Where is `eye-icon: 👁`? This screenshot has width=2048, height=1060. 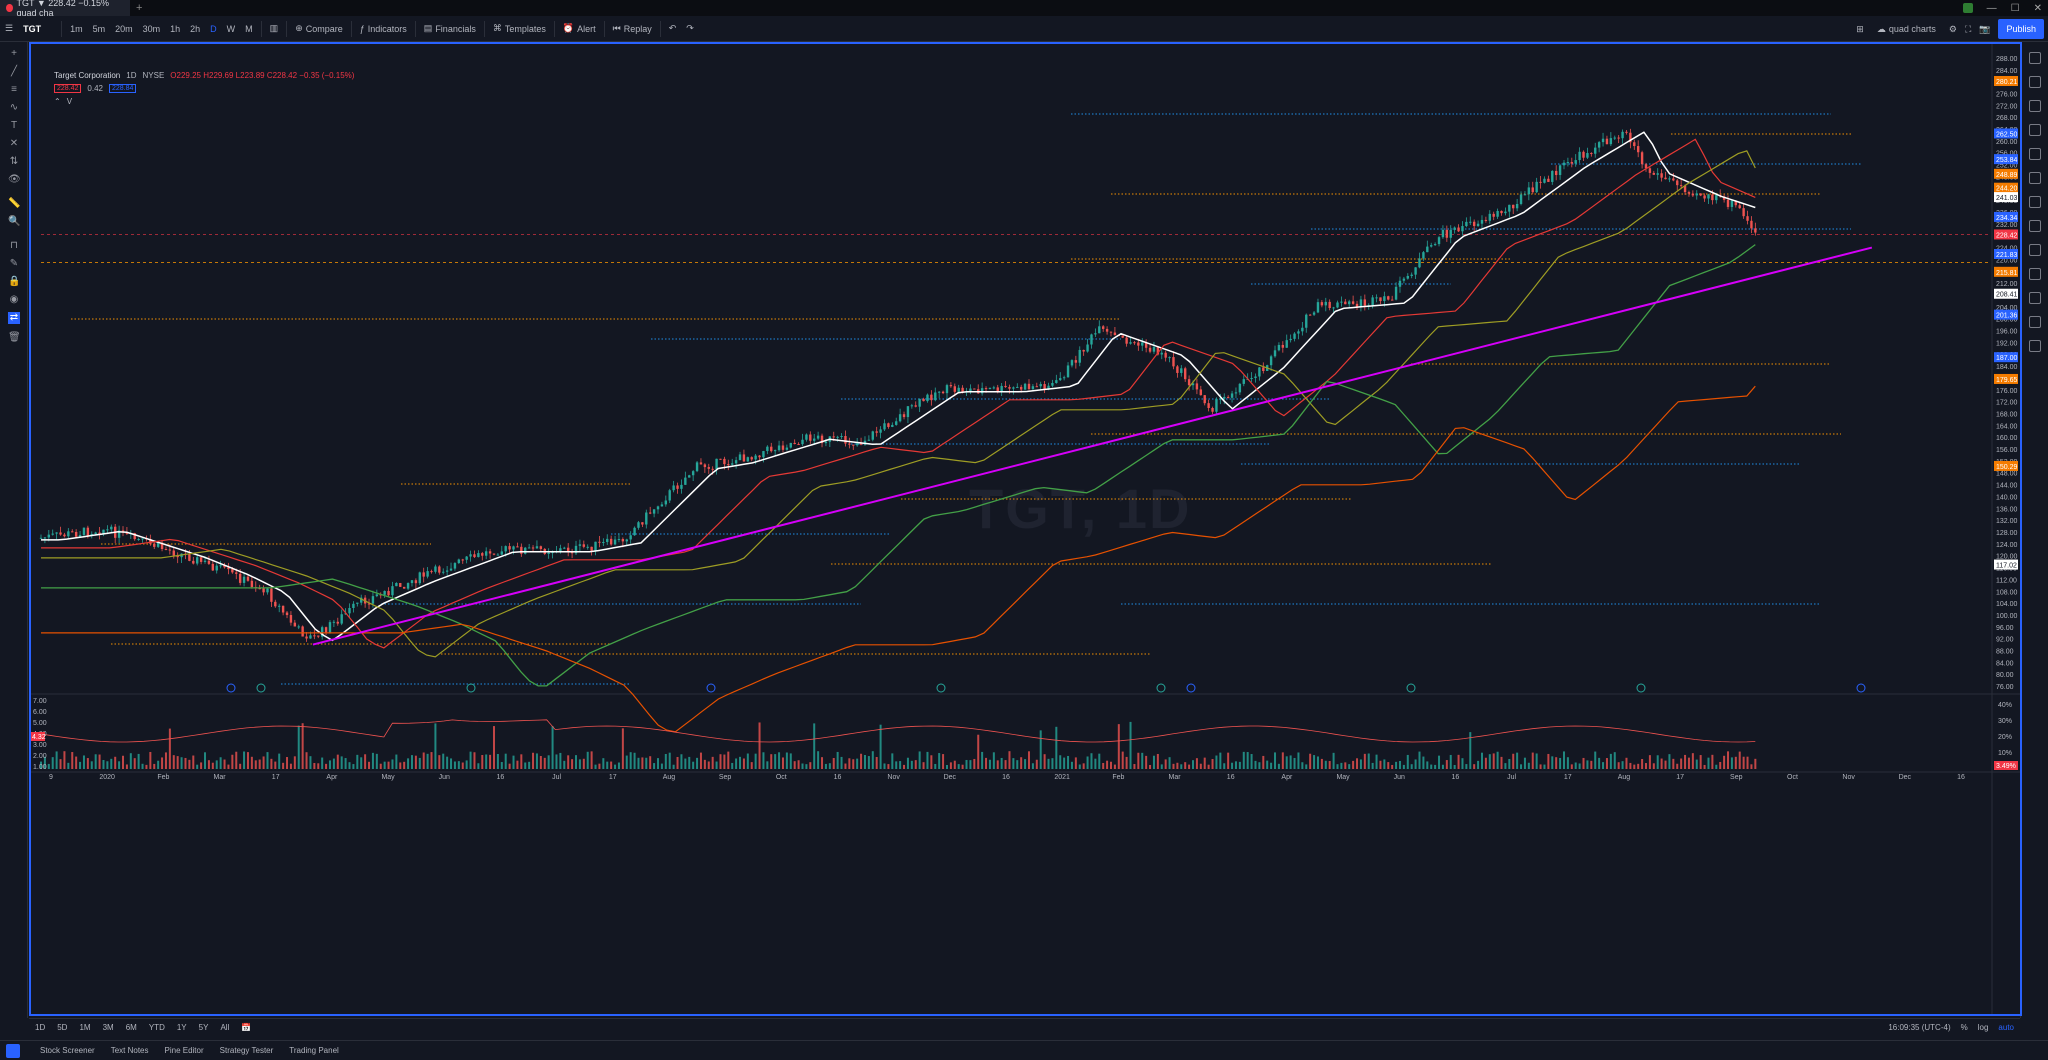 eye-icon: 👁 is located at coordinates (14, 179).